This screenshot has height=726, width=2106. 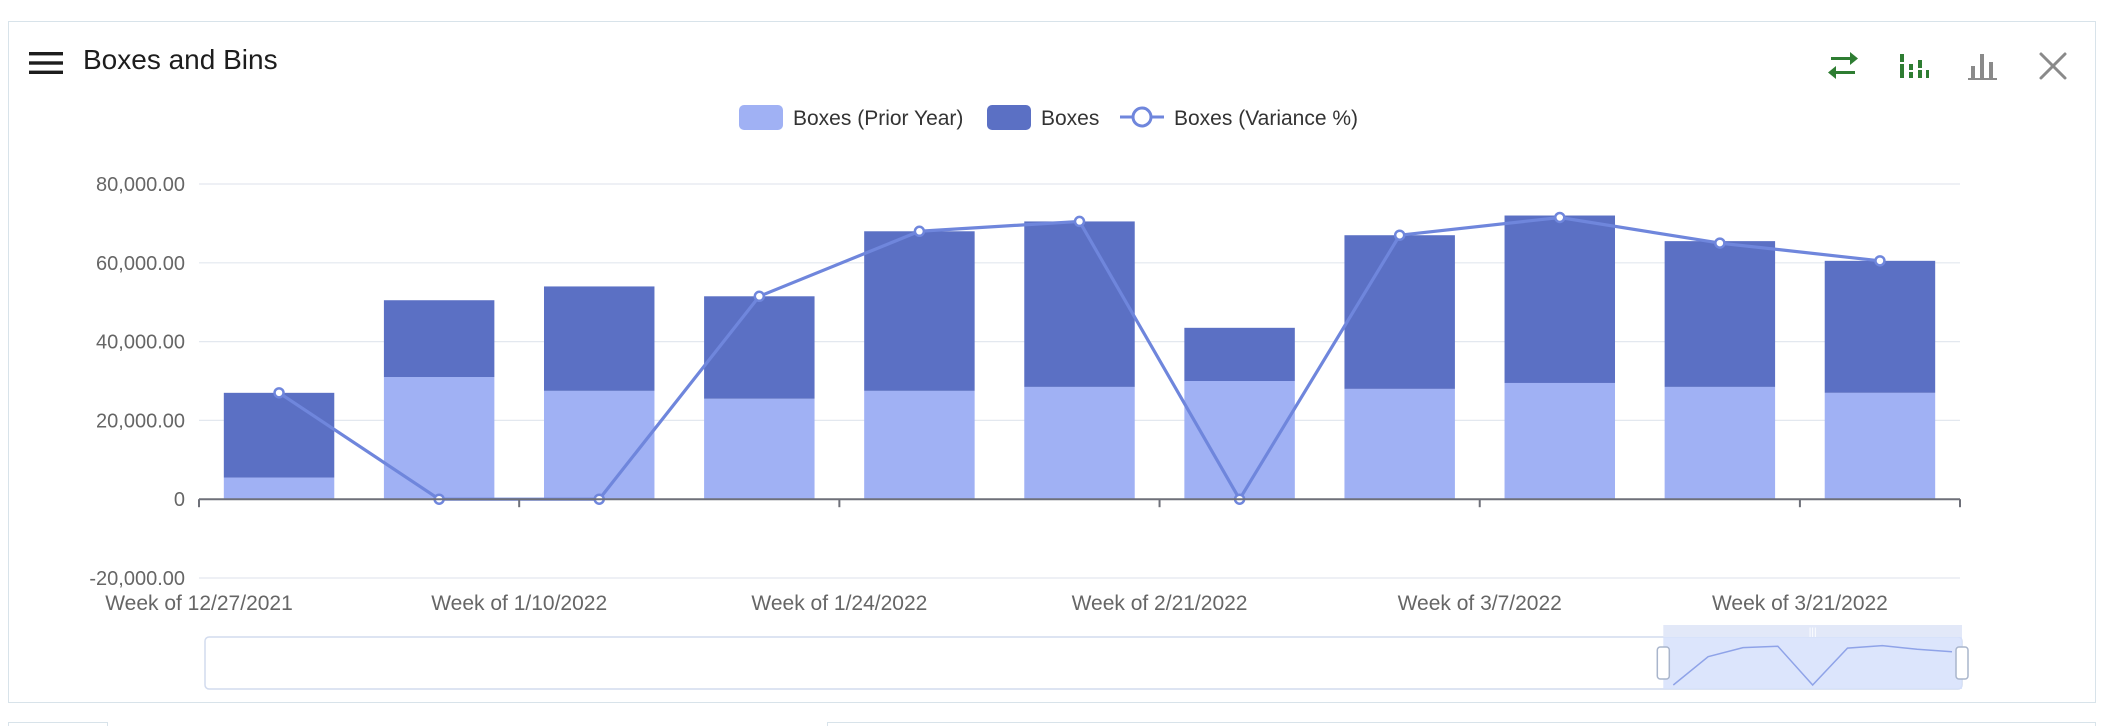 I want to click on close-icon, so click(x=2053, y=66).